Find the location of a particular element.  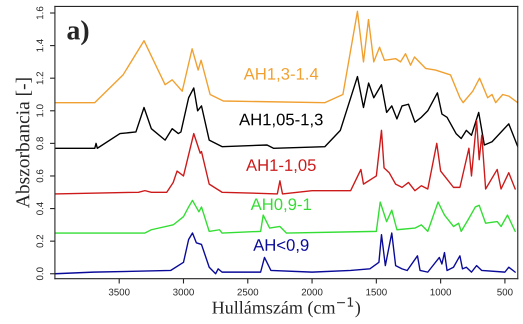

series-label: AH1,05-1,3 is located at coordinates (281, 121).